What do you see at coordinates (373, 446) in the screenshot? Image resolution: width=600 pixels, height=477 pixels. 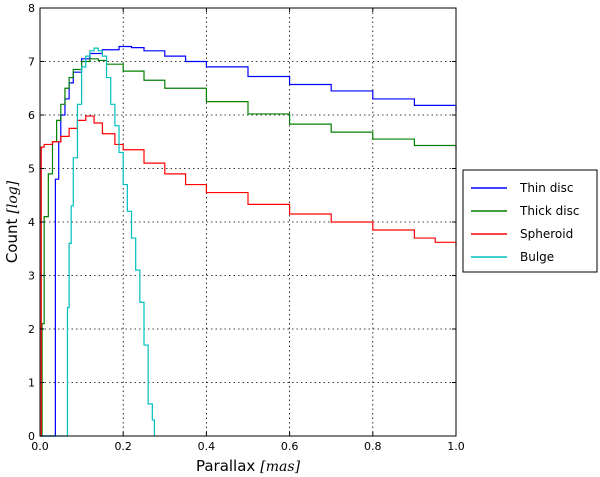 I see `x-tick-label: 0.8` at bounding box center [373, 446].